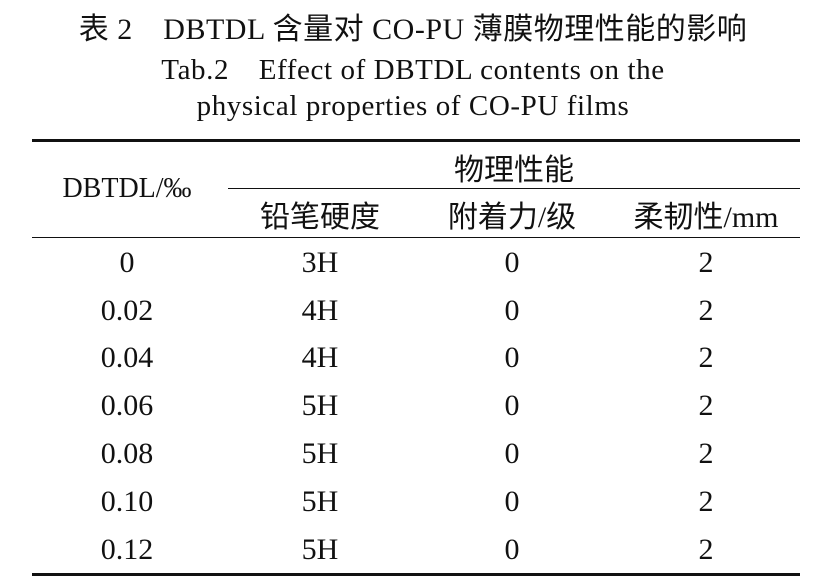  Describe the element at coordinates (413, 29) in the screenshot. I see `table-caption-chinese: 表 2 DBTDL 含量对 CO-PU 薄膜物理性能的影响` at that location.